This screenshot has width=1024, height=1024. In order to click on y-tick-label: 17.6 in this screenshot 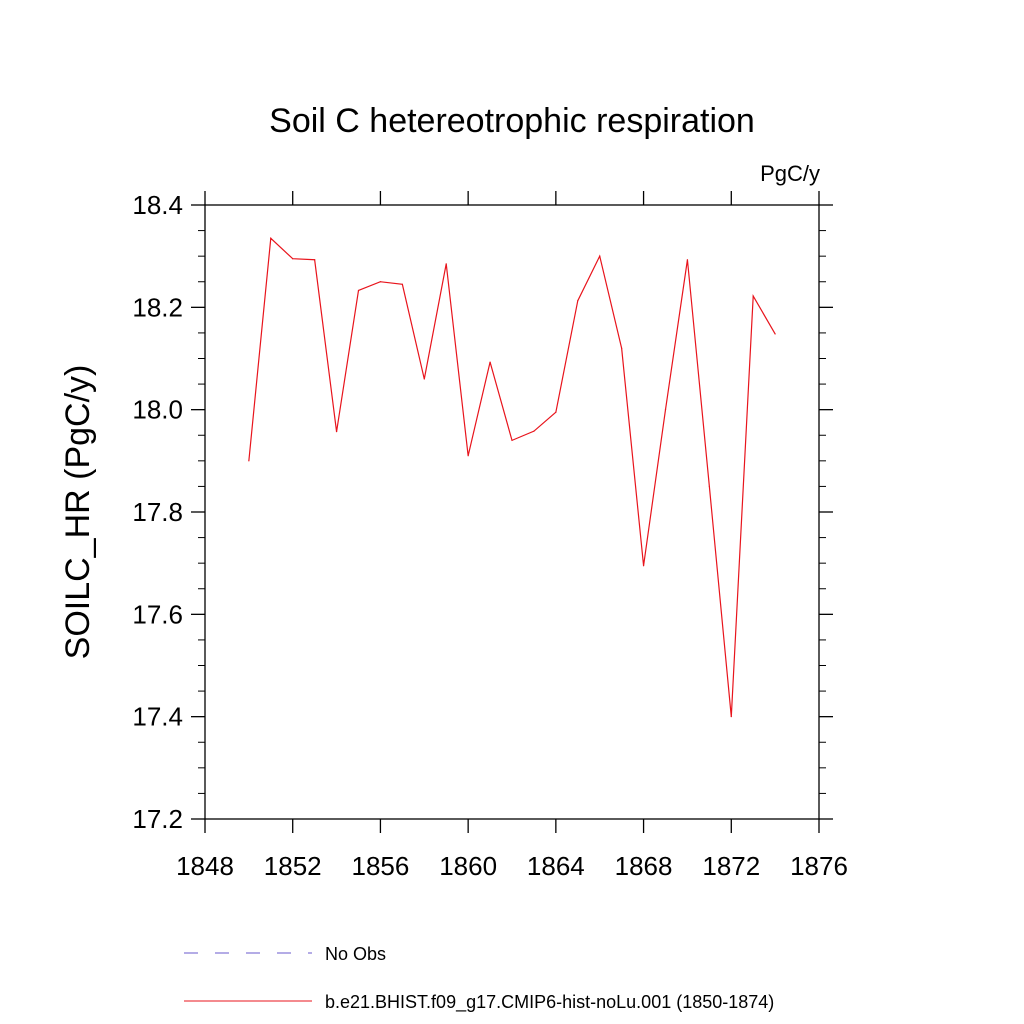, I will do `click(157, 614)`.